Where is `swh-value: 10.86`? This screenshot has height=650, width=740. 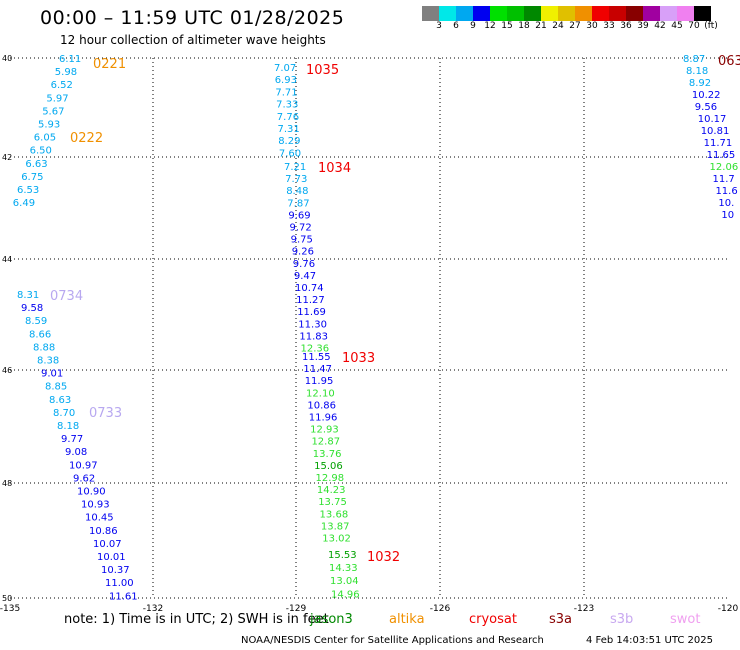 swh-value: 10.86 is located at coordinates (103, 531).